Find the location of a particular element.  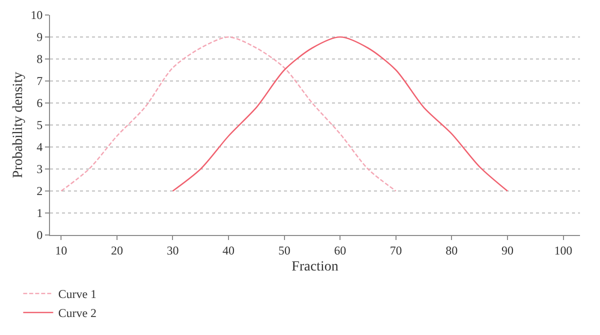

x-tick-label: 30 is located at coordinates (172, 250).